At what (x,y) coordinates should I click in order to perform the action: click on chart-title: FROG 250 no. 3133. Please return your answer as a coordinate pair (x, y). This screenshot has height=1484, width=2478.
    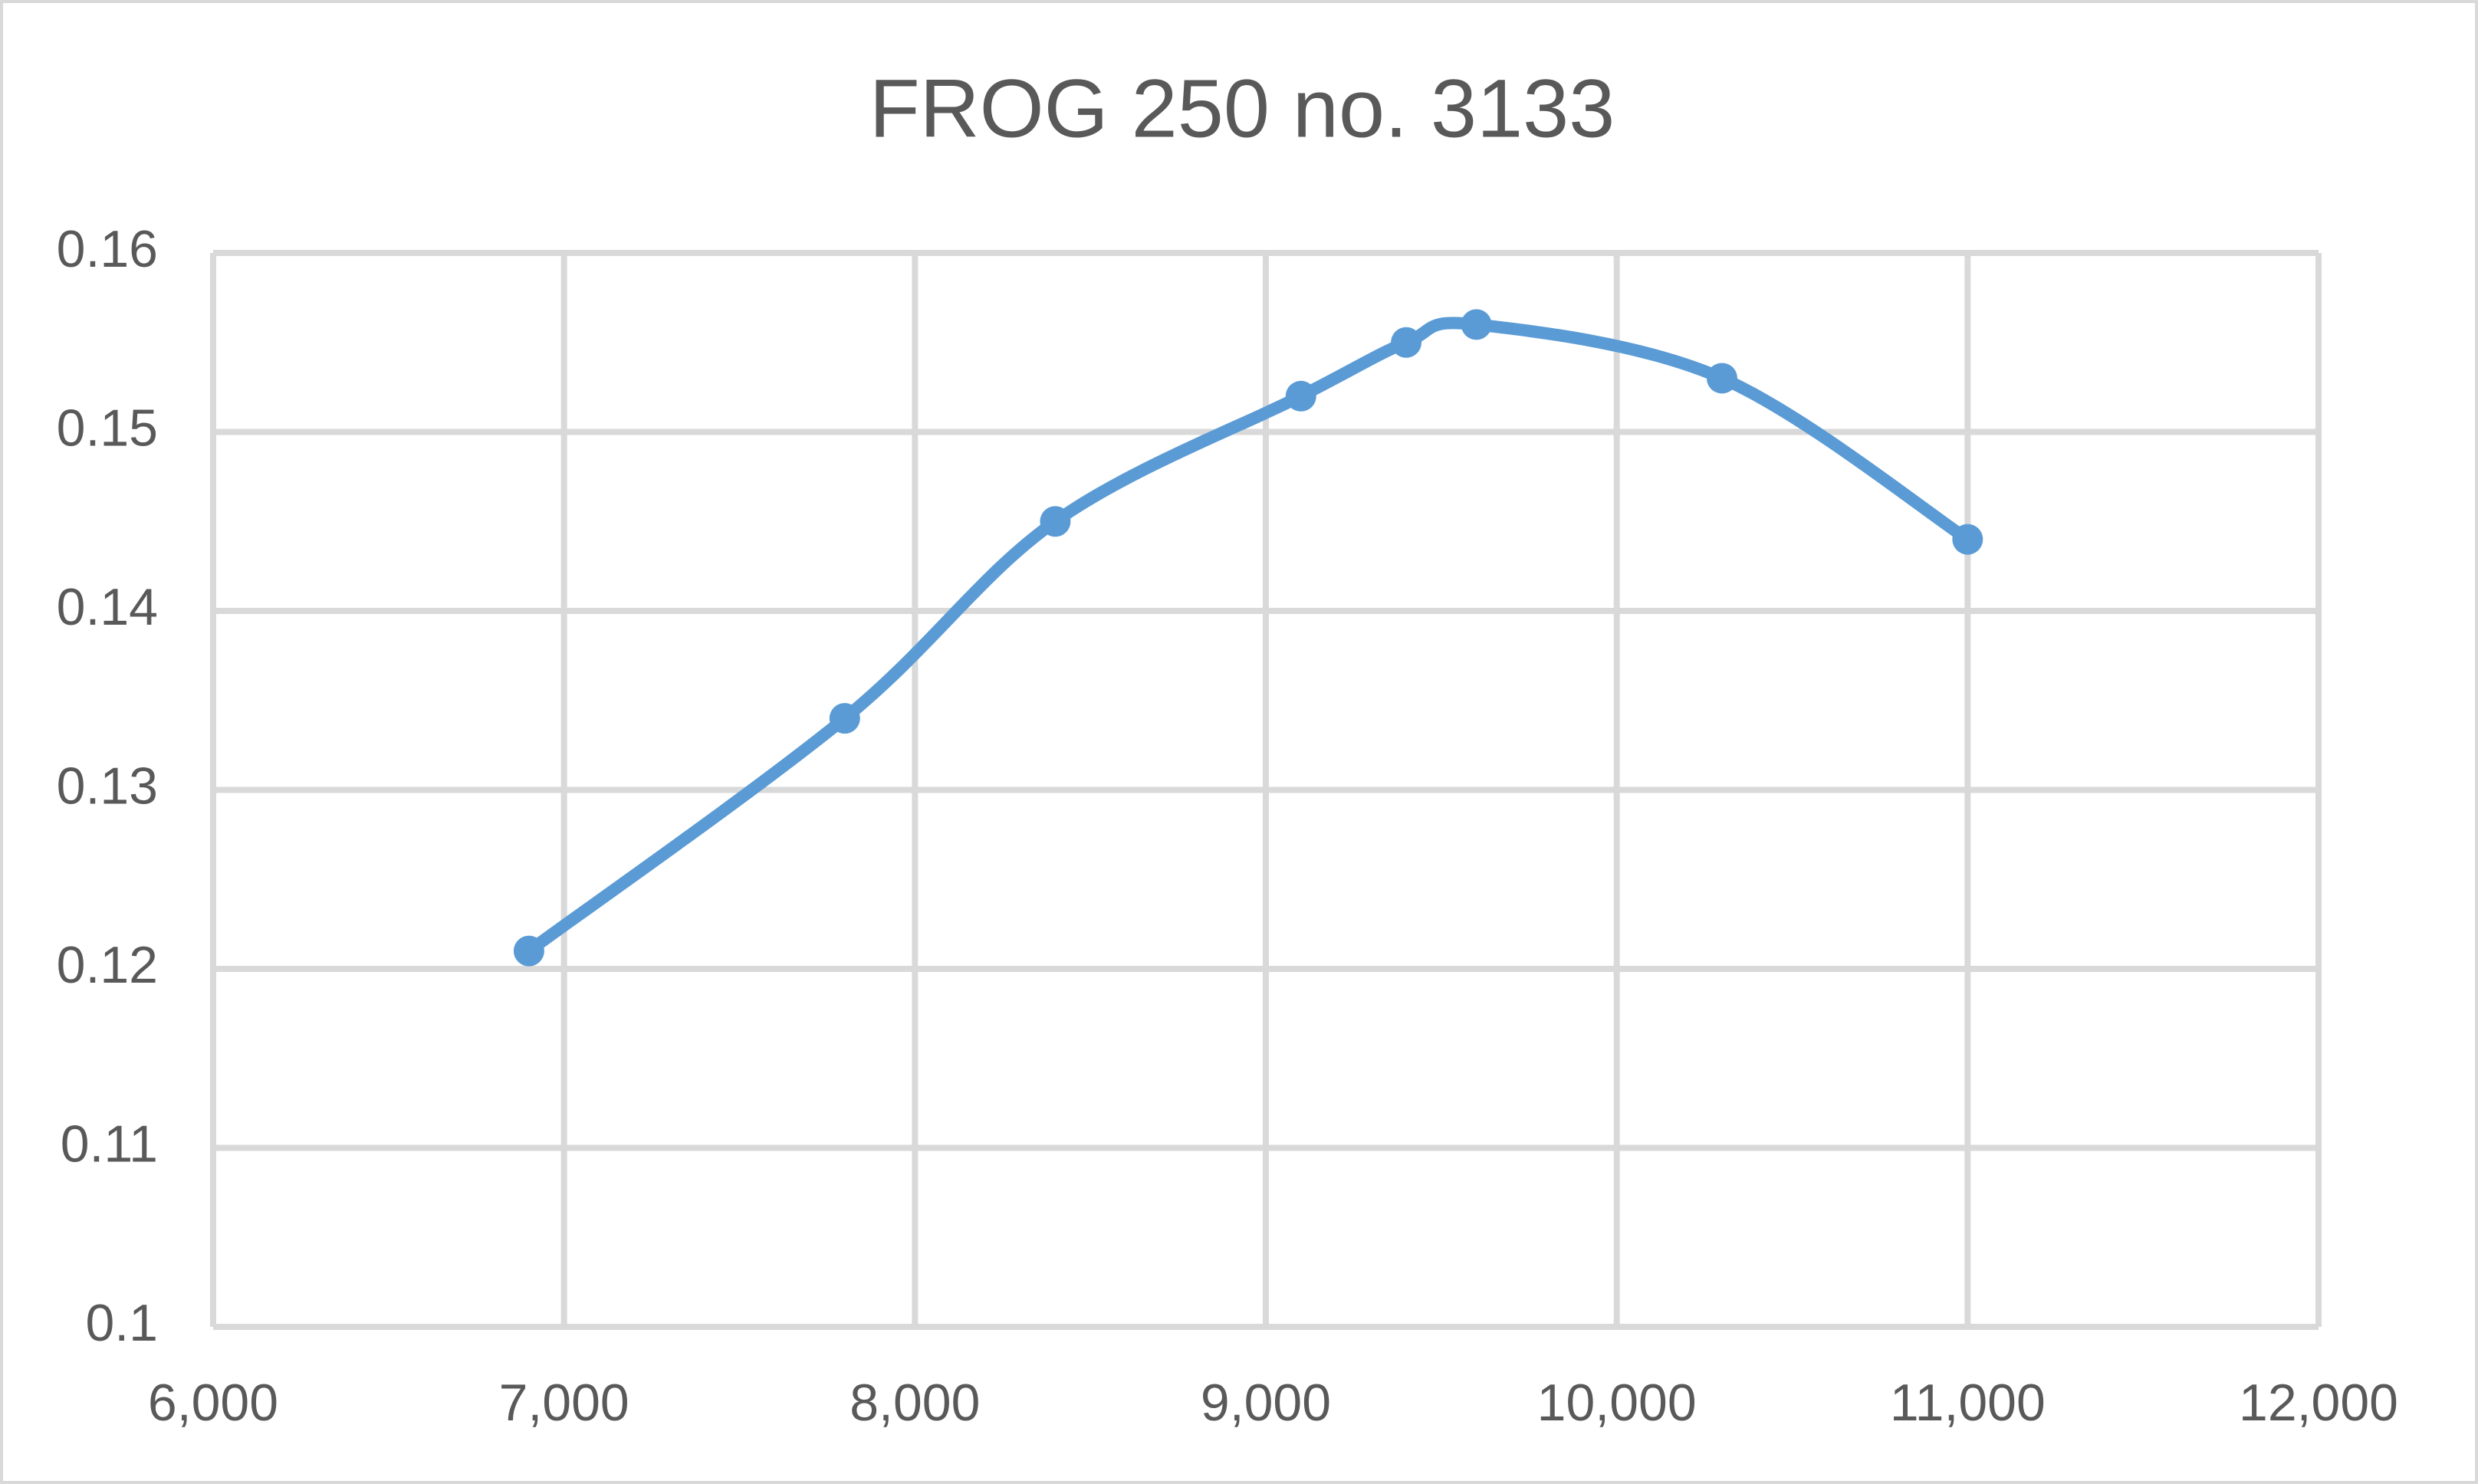
    Looking at the image, I should click on (1242, 108).